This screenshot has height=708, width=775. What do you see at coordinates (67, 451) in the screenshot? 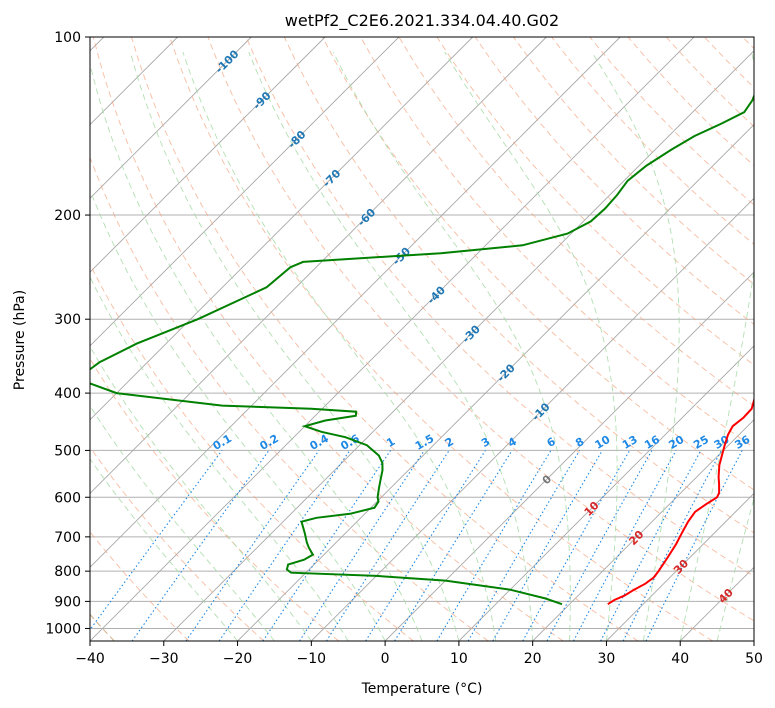
I see `y-tick-label: 500` at bounding box center [67, 451].